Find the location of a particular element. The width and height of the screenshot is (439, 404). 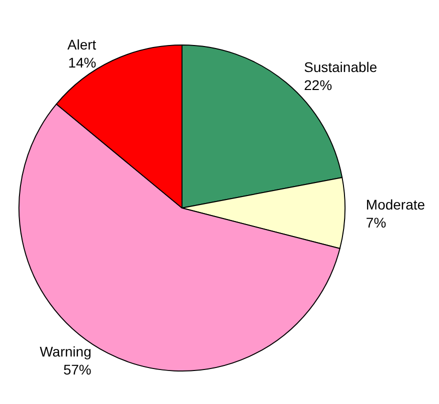

data-label: 22% is located at coordinates (318, 85).